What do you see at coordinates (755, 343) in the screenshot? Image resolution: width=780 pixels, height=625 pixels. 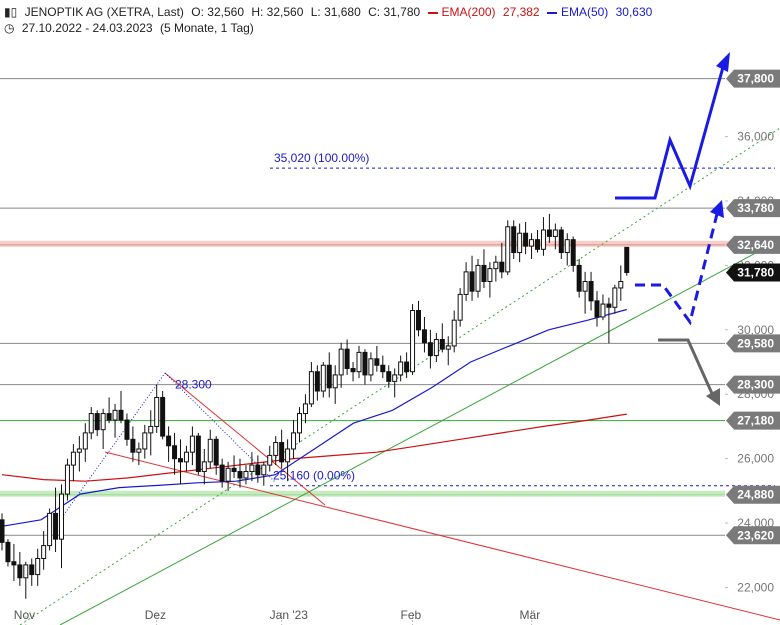 I see `price-tag-label: 29,580` at bounding box center [755, 343].